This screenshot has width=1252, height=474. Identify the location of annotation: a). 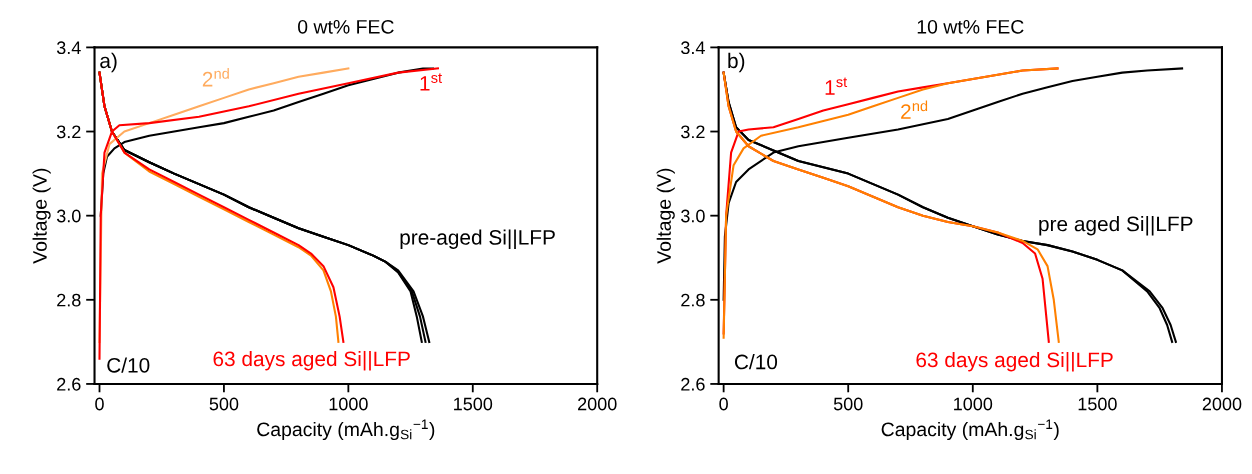
(108, 62).